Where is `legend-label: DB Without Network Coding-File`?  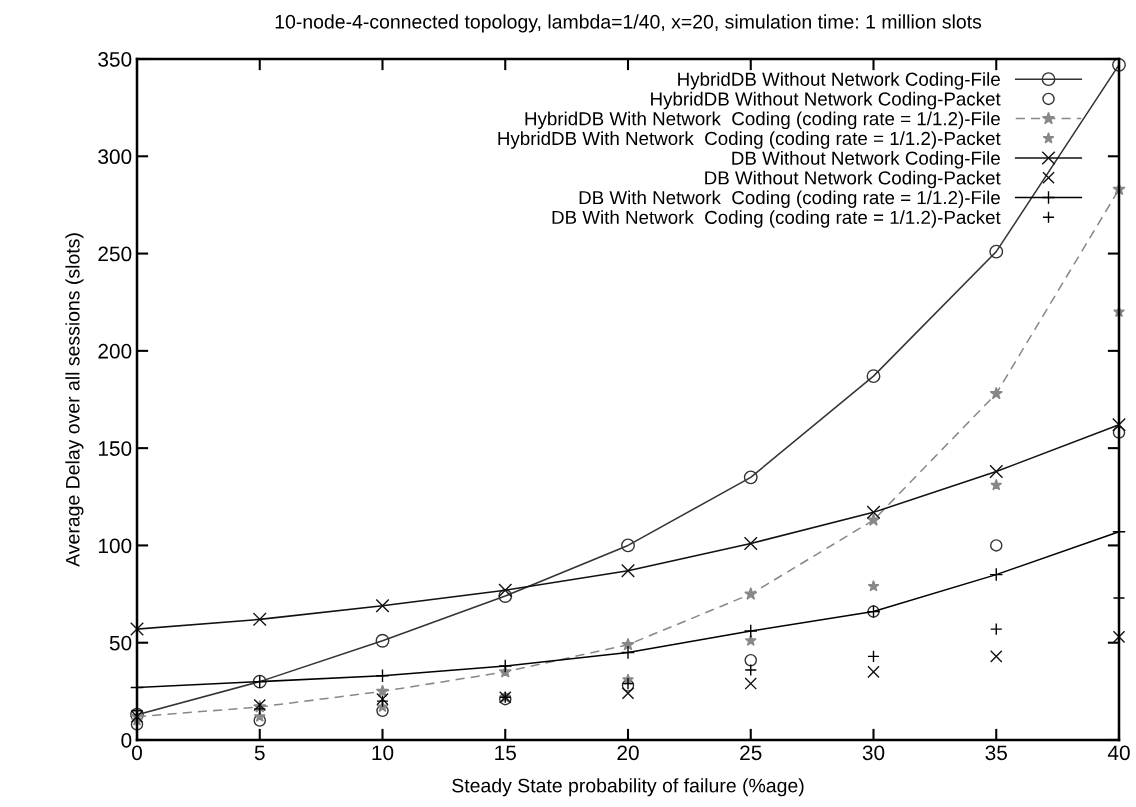
legend-label: DB Without Network Coding-File is located at coordinates (866, 160).